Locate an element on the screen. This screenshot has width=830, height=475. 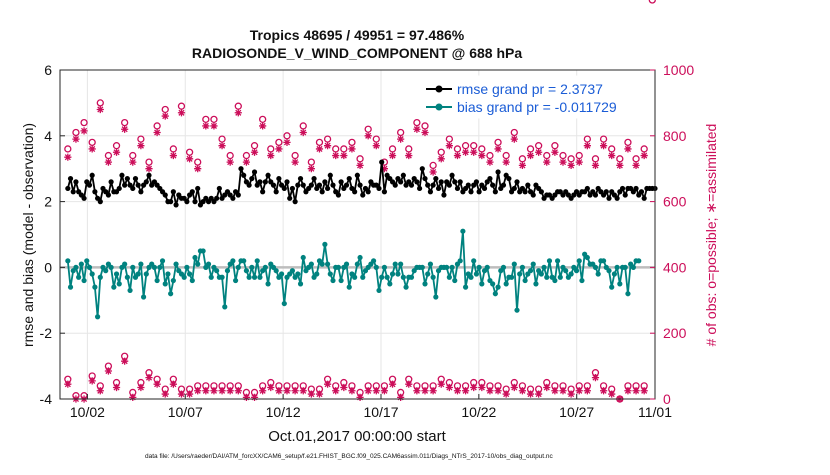
legend-rmse-label: rmse grand pr = 2.3737 is located at coordinates (530, 89).